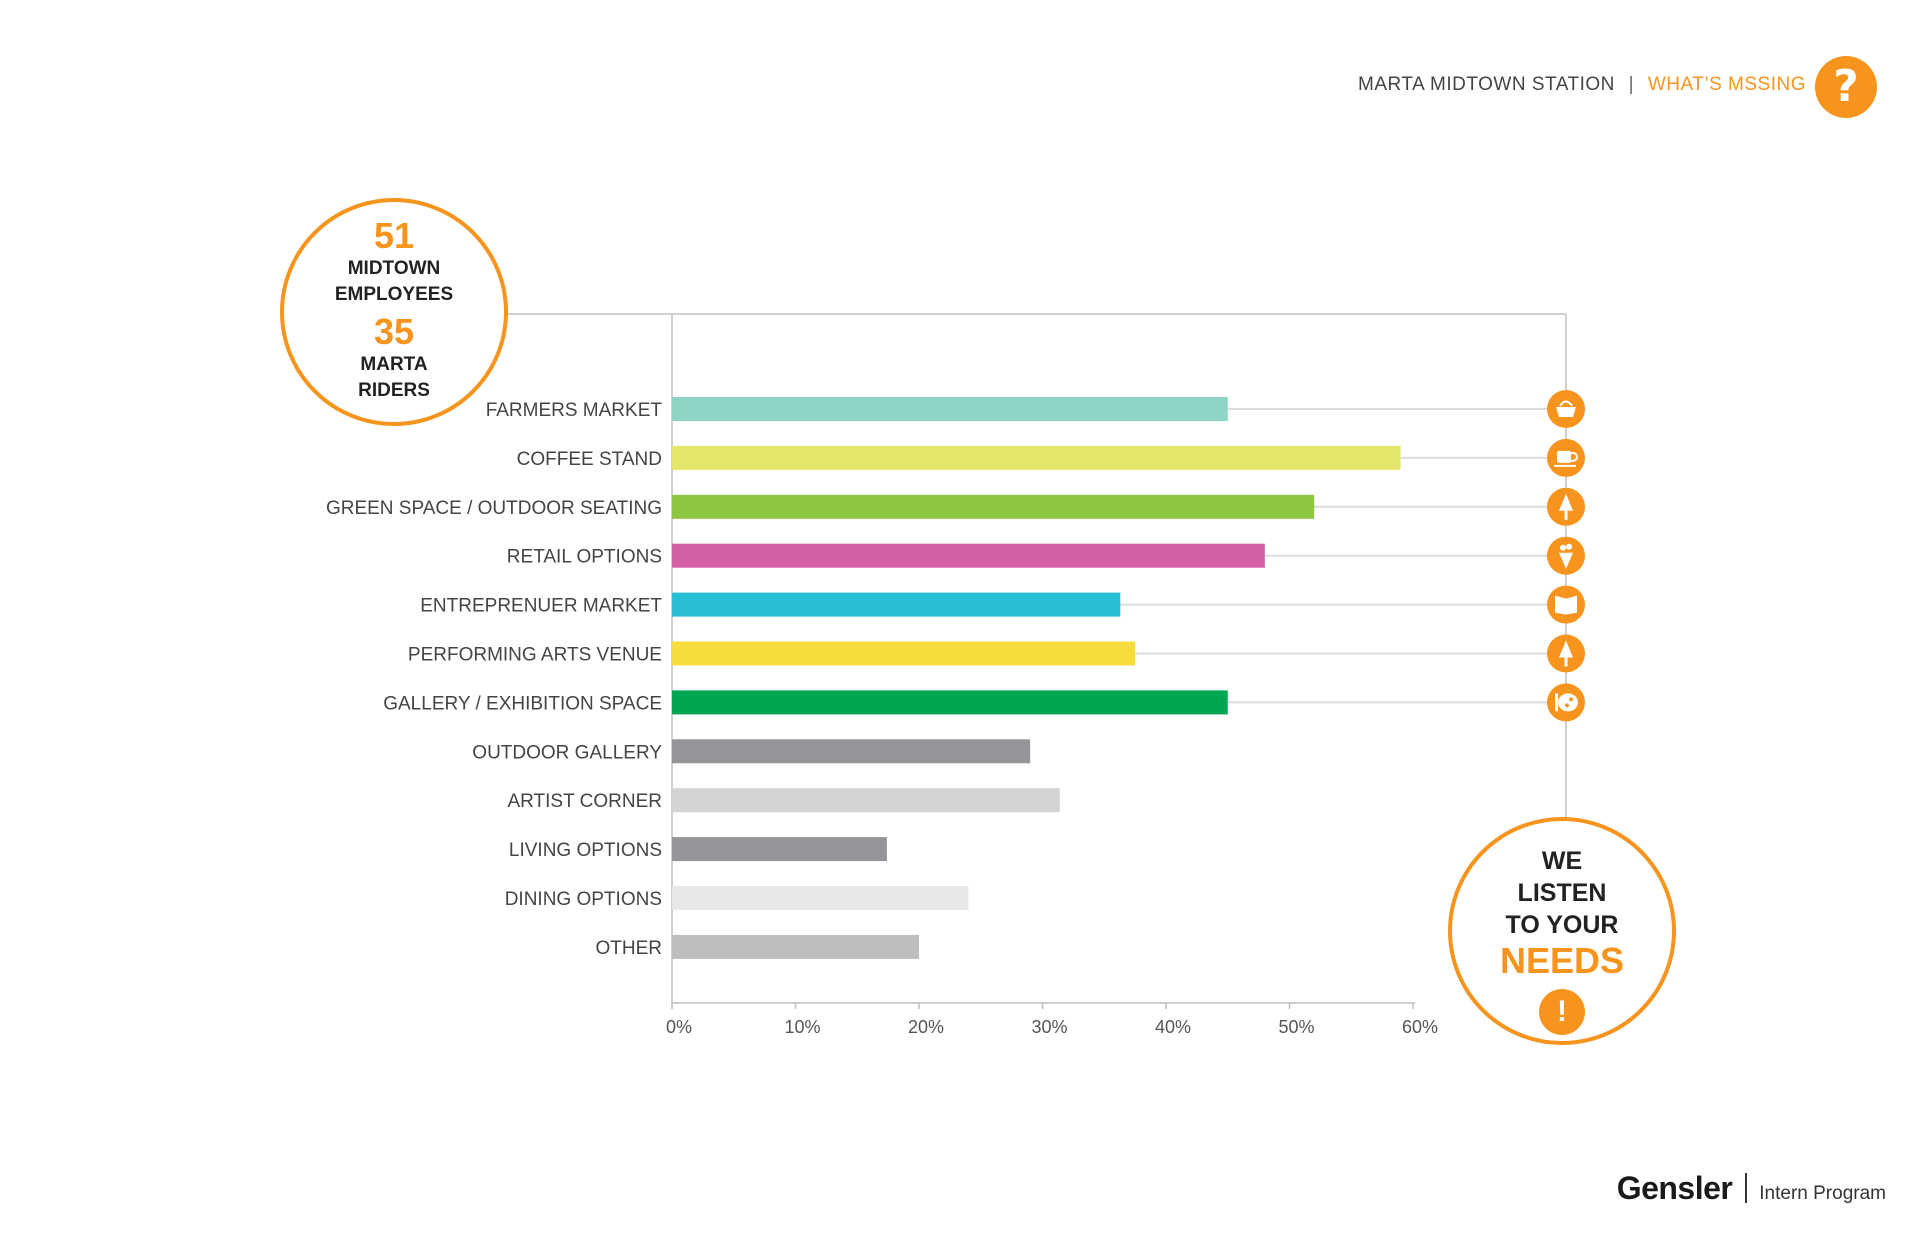 The width and height of the screenshot is (1920, 1242). I want to click on needs-badge: WE LISTEN TO YOUR NEEDS !, so click(1562, 931).